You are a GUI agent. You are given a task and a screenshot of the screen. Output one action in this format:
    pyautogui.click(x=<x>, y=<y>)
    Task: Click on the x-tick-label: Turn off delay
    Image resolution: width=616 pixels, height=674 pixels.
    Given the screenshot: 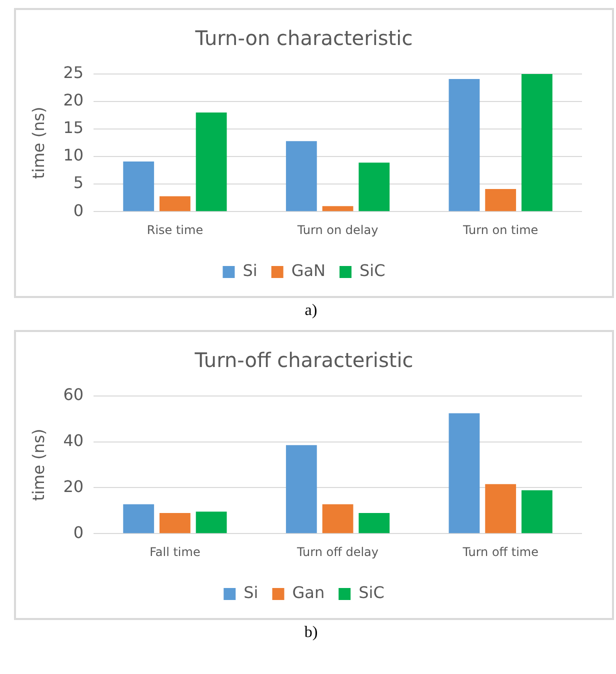 What is the action you would take?
    pyautogui.click(x=337, y=551)
    